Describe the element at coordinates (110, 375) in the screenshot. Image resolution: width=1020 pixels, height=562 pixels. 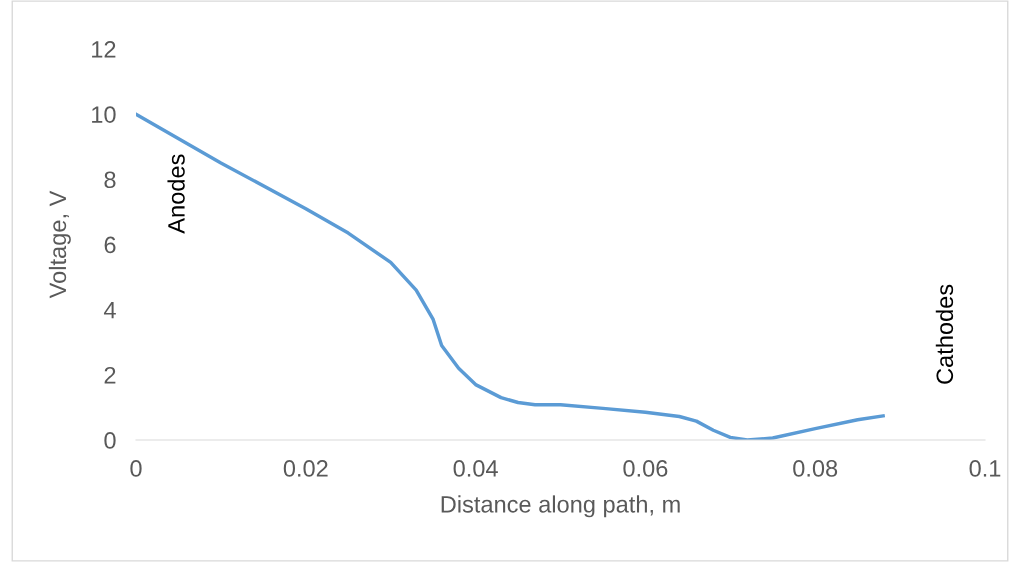
I see `y-tick-label: 2` at that location.